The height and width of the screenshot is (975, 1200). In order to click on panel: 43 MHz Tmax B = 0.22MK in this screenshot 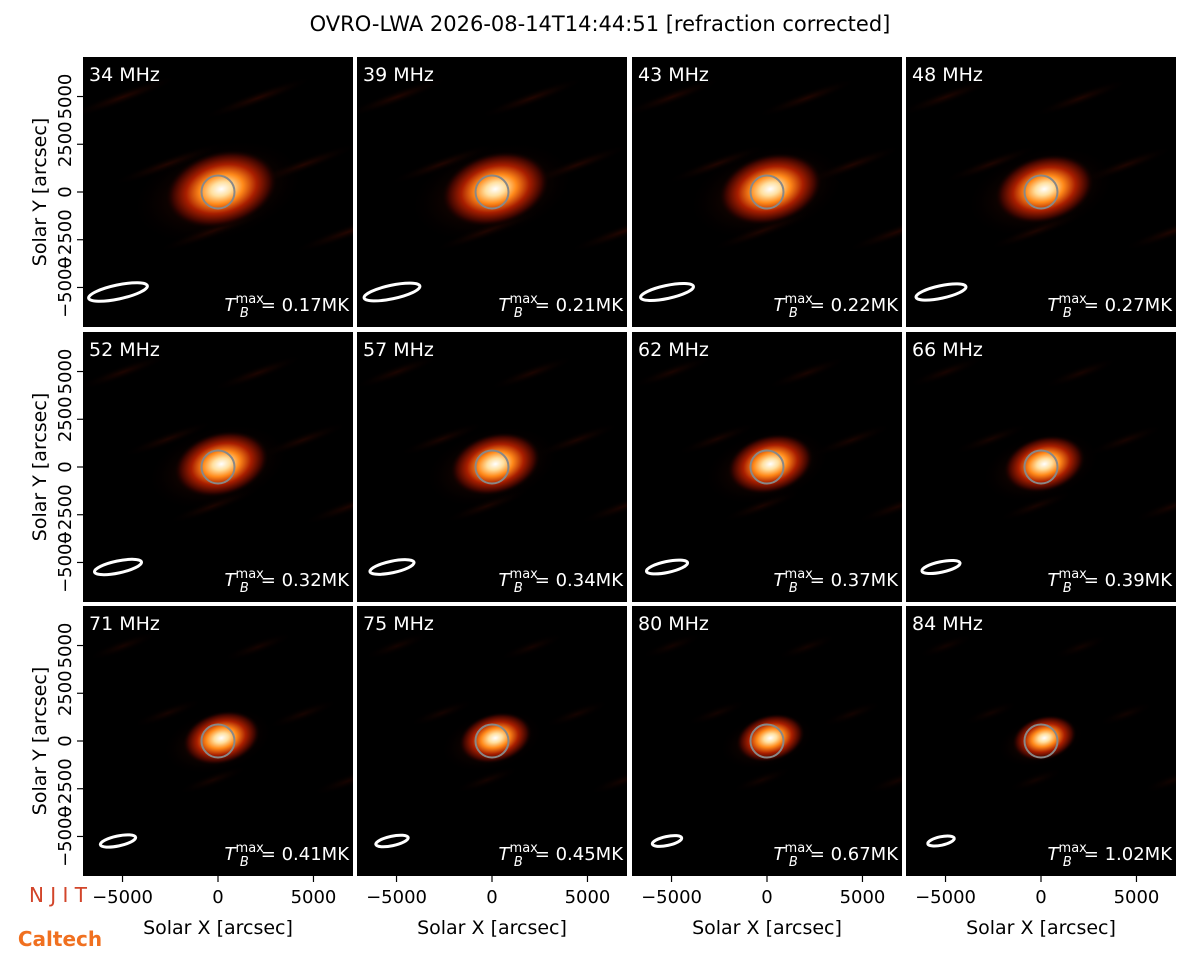, I will do `click(767, 192)`.